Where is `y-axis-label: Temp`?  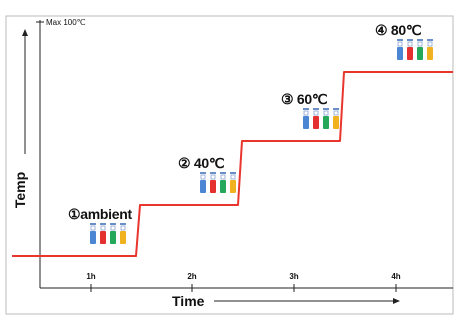
y-axis-label: Temp is located at coordinates (20, 190).